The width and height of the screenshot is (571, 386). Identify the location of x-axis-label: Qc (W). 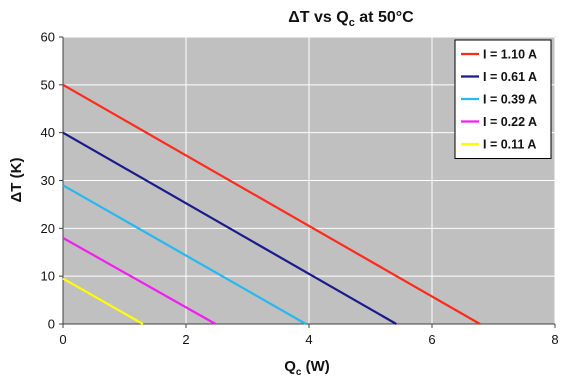
(307, 368).